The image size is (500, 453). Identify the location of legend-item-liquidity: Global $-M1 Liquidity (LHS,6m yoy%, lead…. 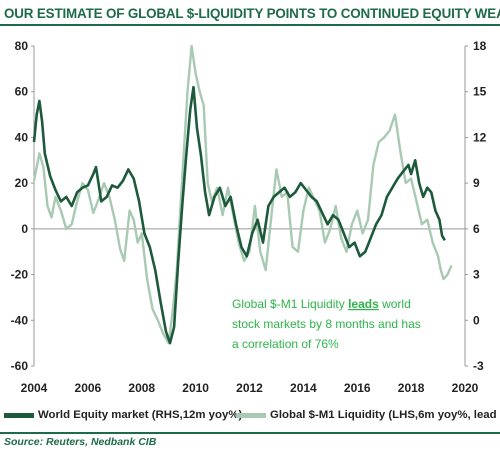
(368, 415).